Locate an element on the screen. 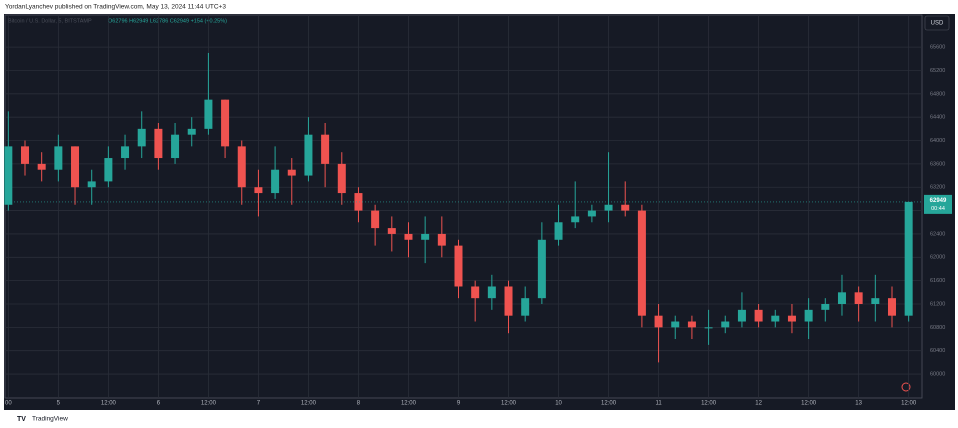 This screenshot has width=958, height=428. x-tick-label: 13 is located at coordinates (858, 404).